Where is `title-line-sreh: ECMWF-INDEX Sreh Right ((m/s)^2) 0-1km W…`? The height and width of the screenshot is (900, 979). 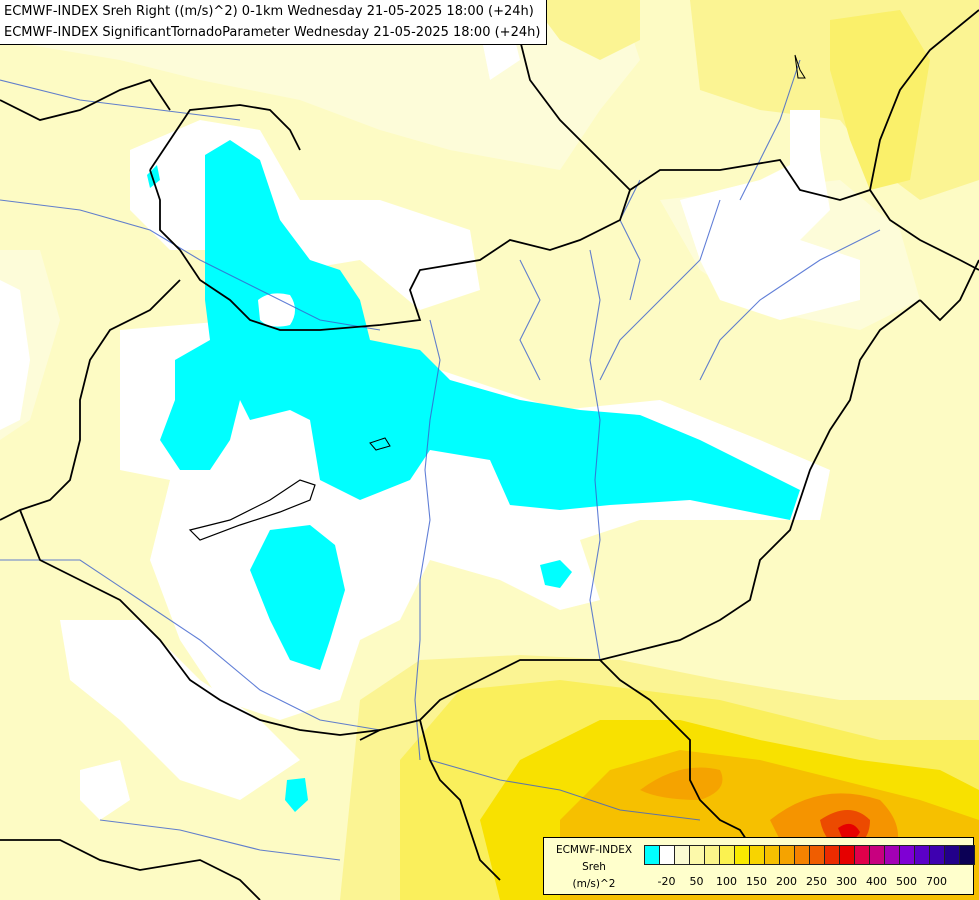 title-line-sreh: ECMWF-INDEX Sreh Right ((m/s)^2) 0-1km W… is located at coordinates (269, 11).